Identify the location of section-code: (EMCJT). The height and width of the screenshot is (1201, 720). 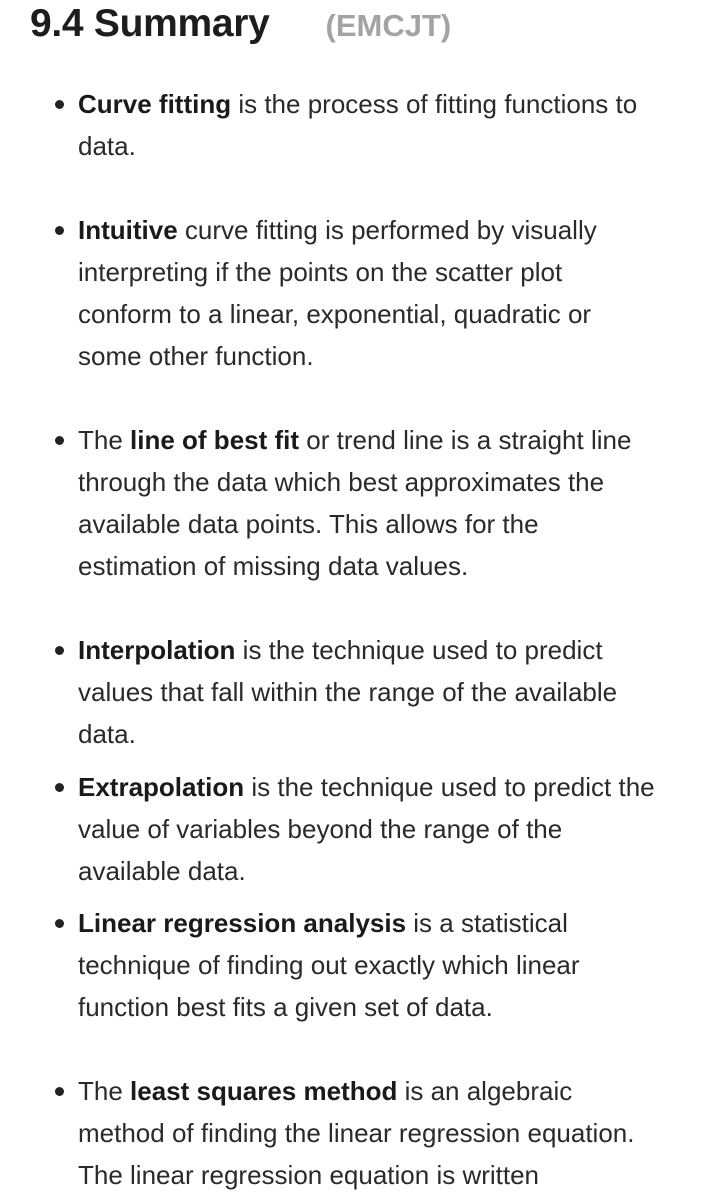
(388, 25).